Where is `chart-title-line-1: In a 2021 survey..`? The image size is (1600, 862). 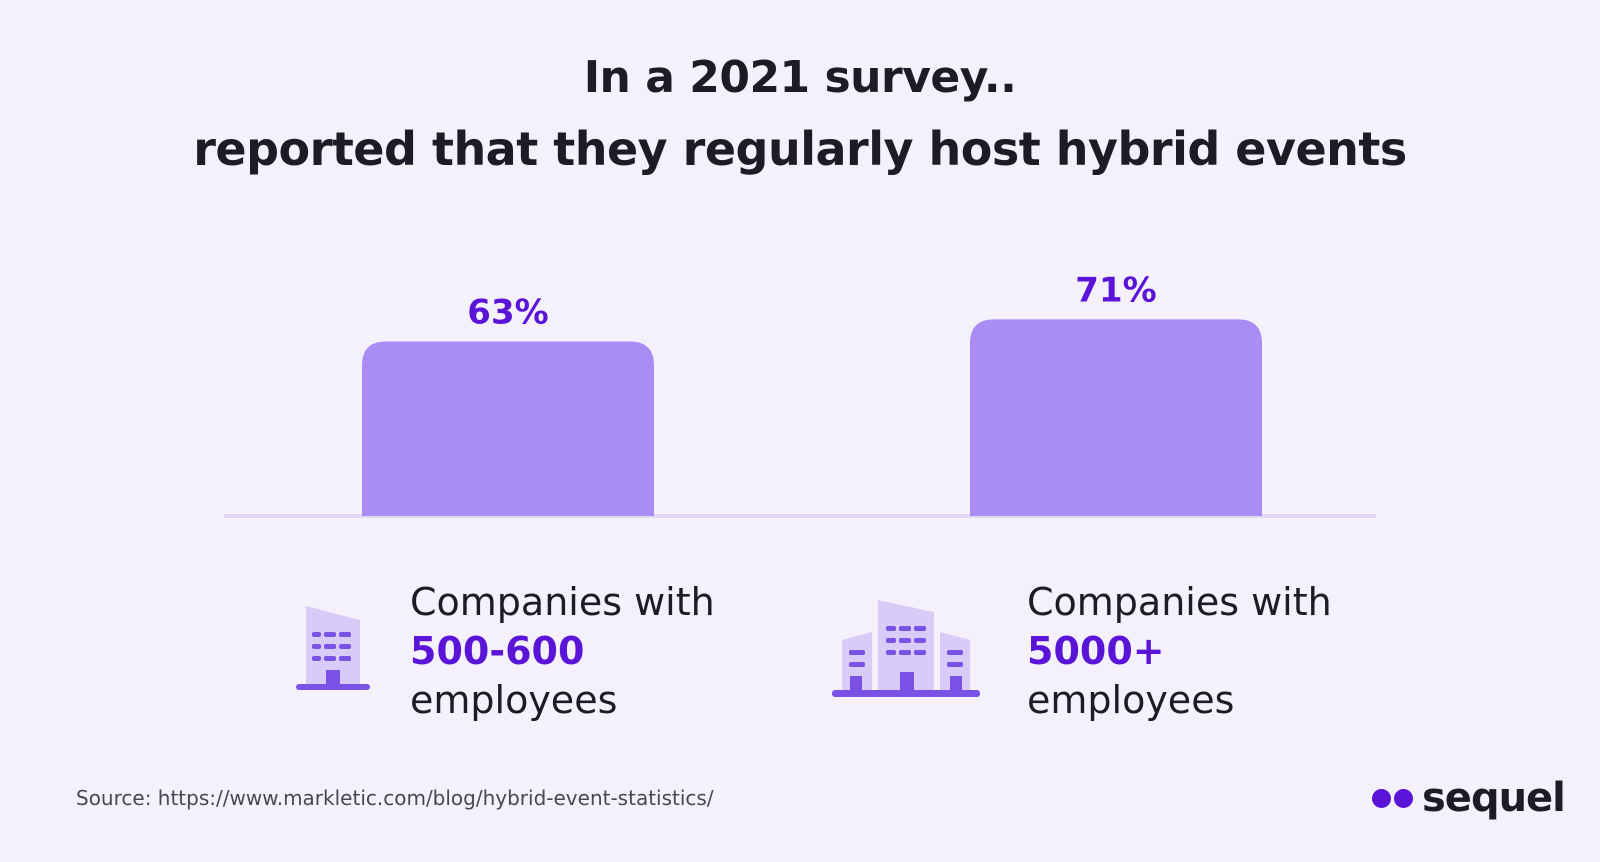
chart-title-line-1: In a 2021 survey.. is located at coordinates (800, 77).